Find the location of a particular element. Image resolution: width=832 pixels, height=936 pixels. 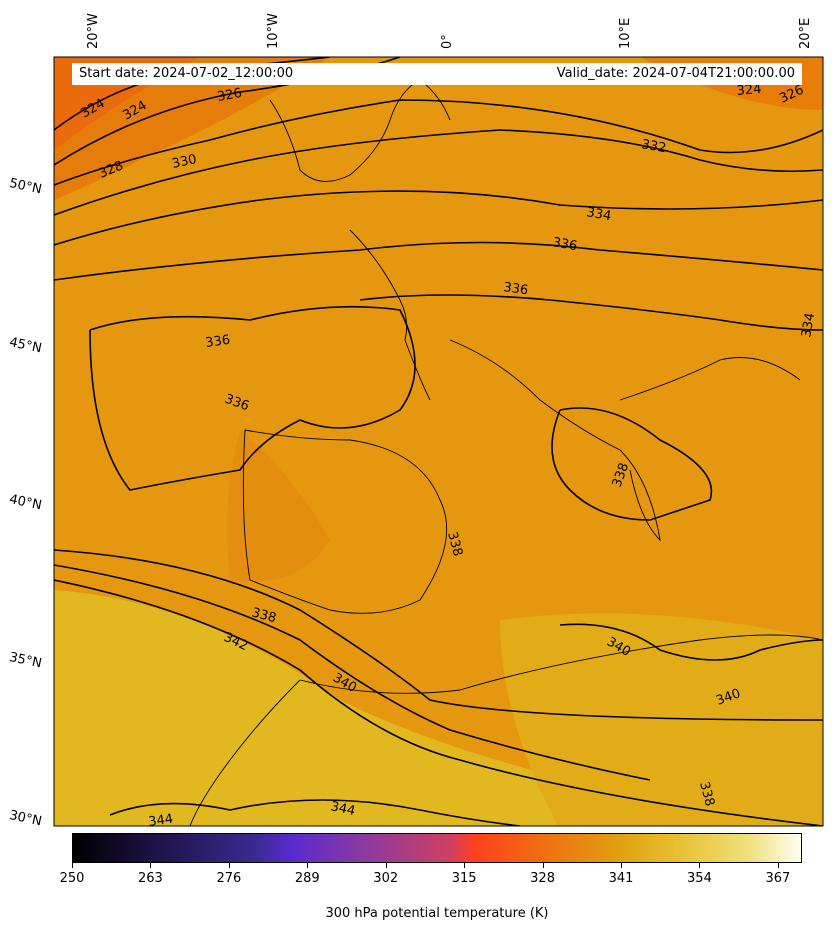

lon-label-20w: 20°W is located at coordinates (93, 31).